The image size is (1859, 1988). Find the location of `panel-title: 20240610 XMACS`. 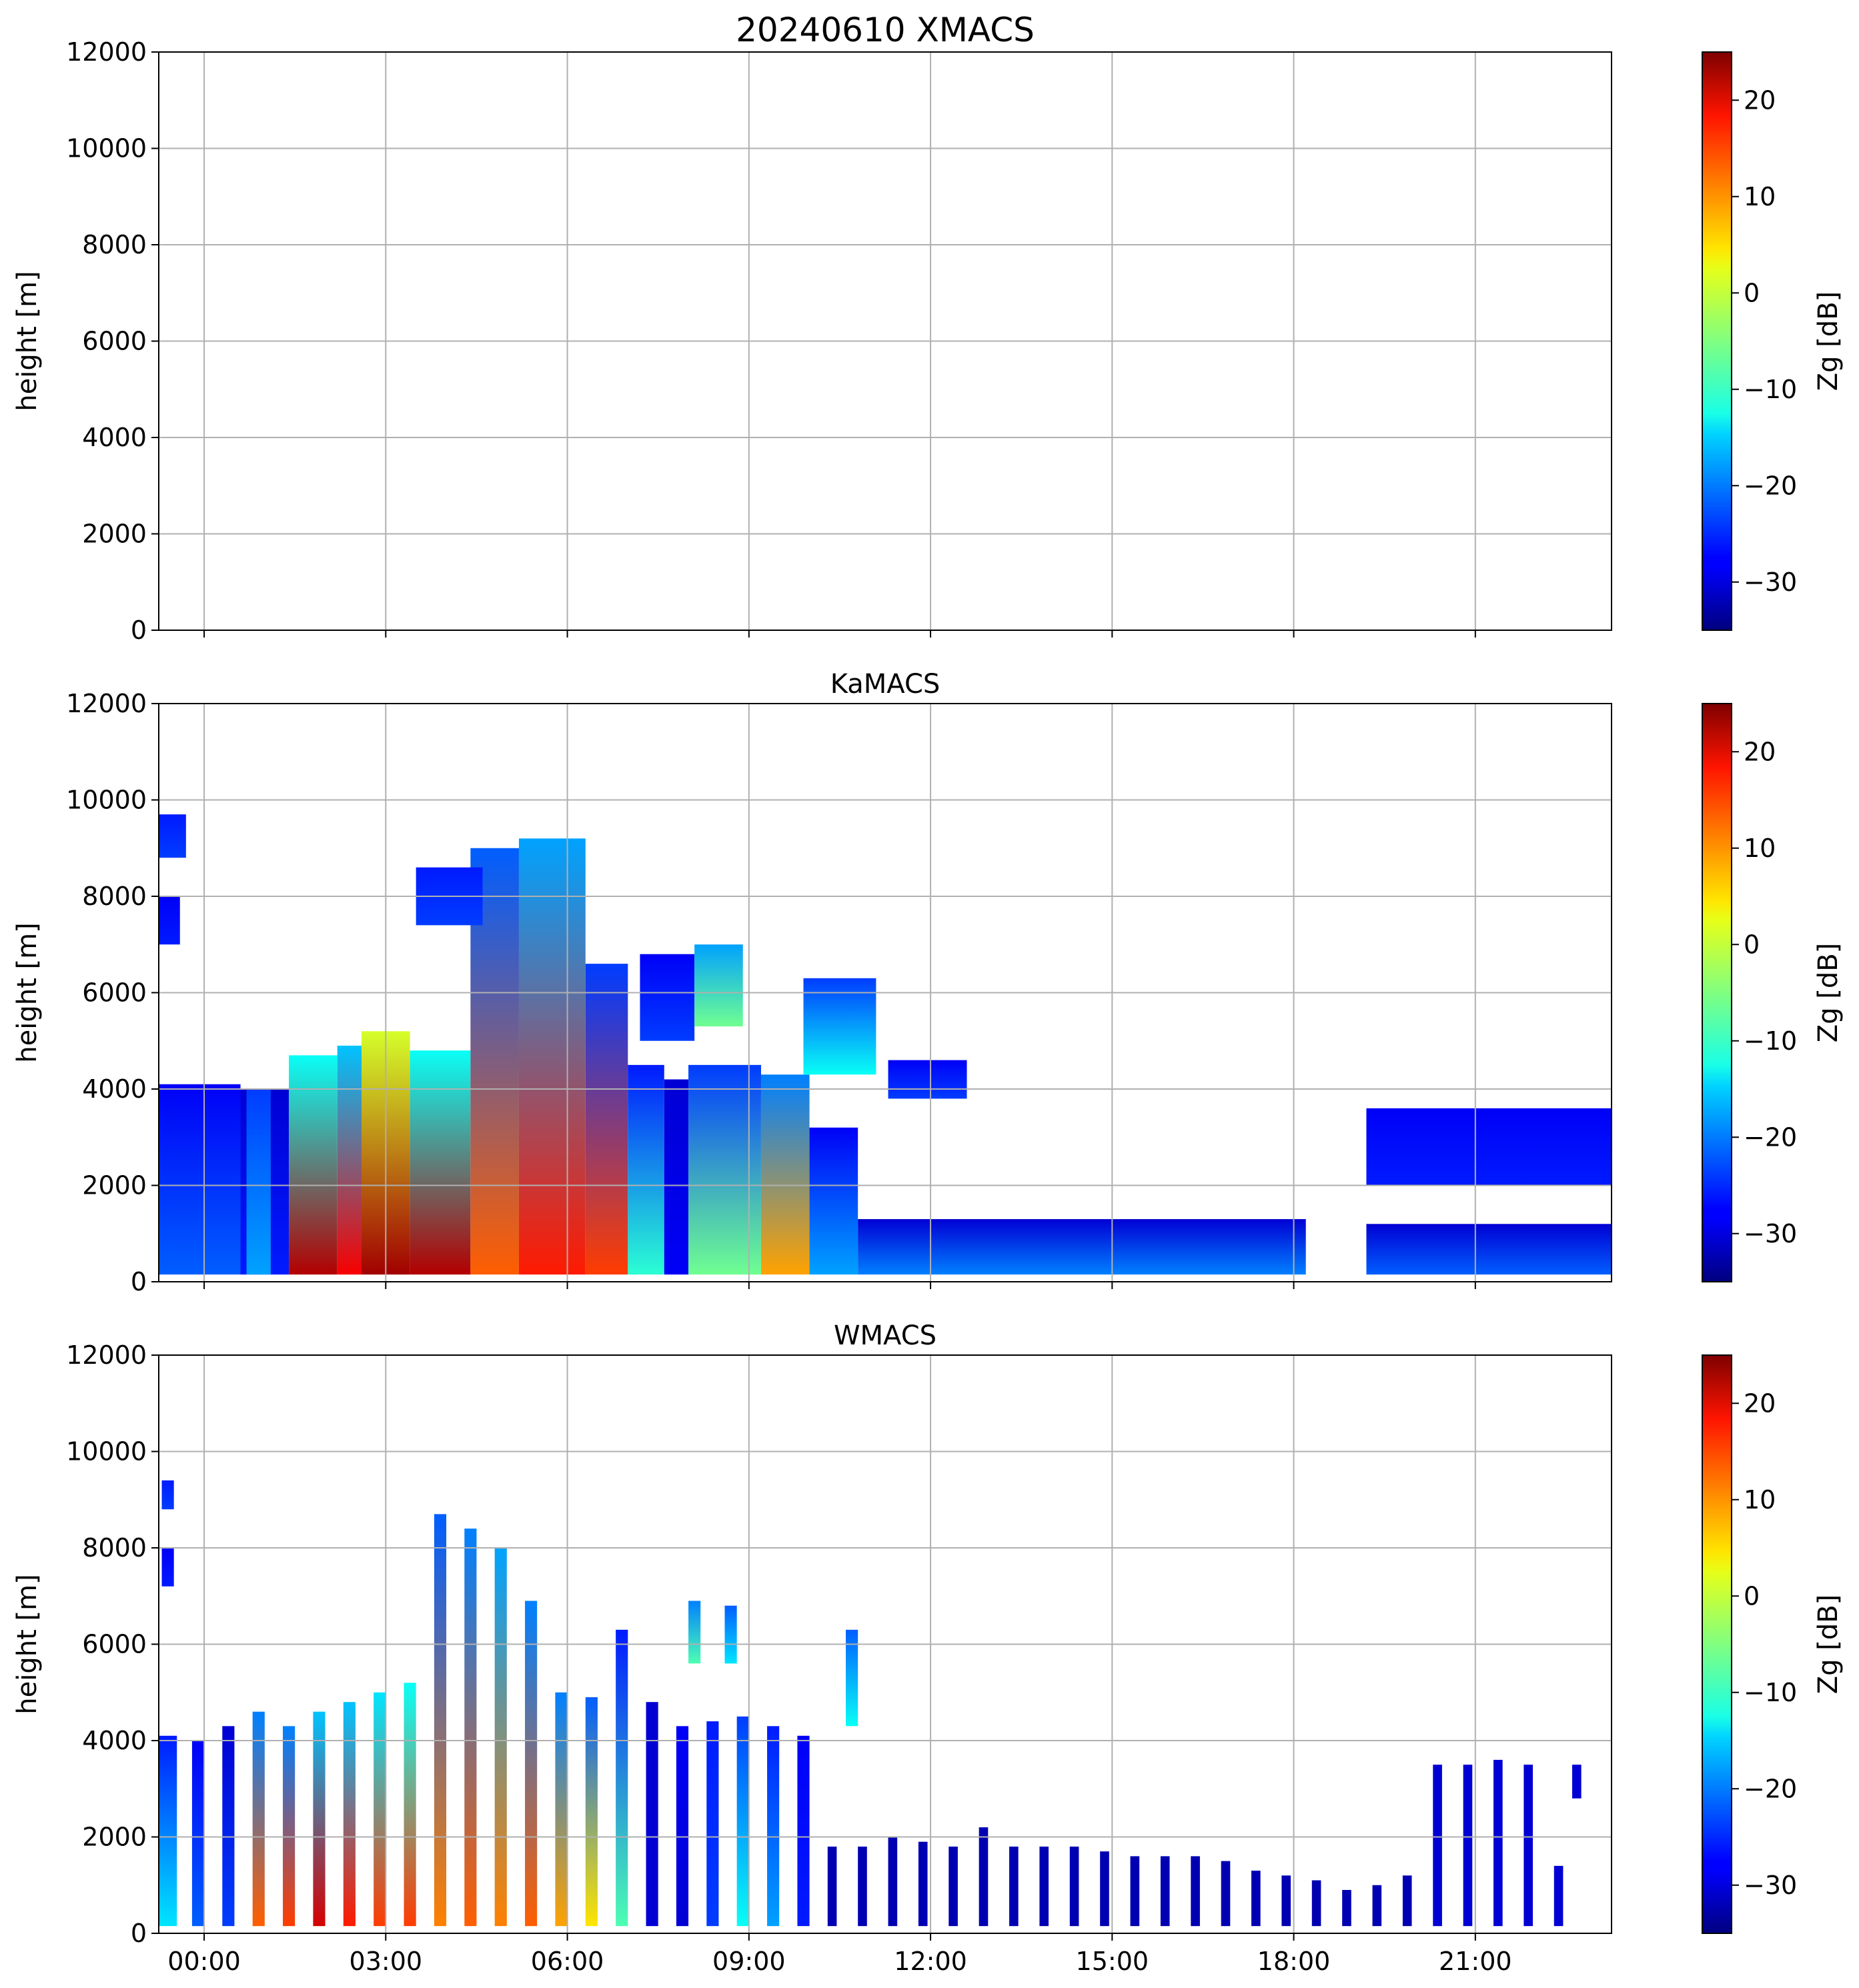

panel-title: 20240610 XMACS is located at coordinates (885, 30).